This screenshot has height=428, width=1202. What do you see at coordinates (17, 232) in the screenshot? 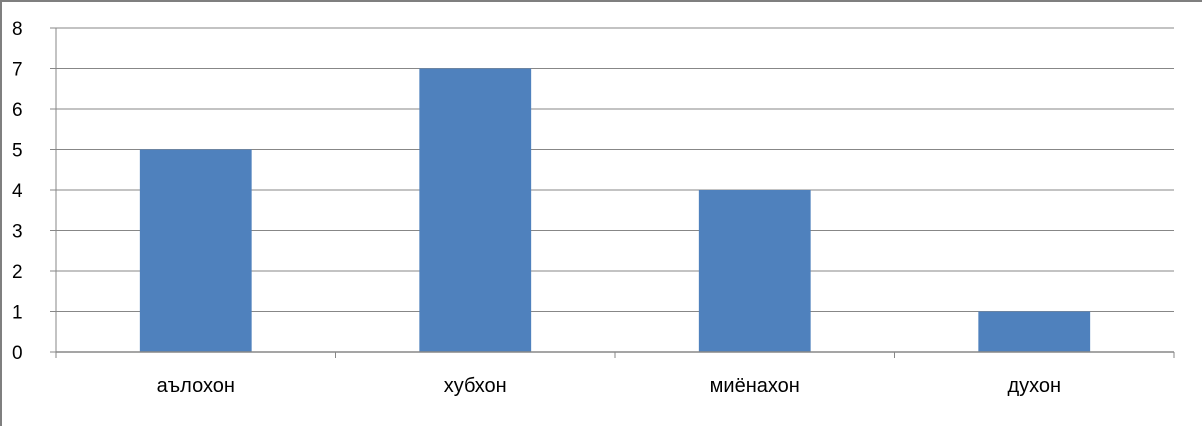
I see `y-tick-label-3: 3` at bounding box center [17, 232].